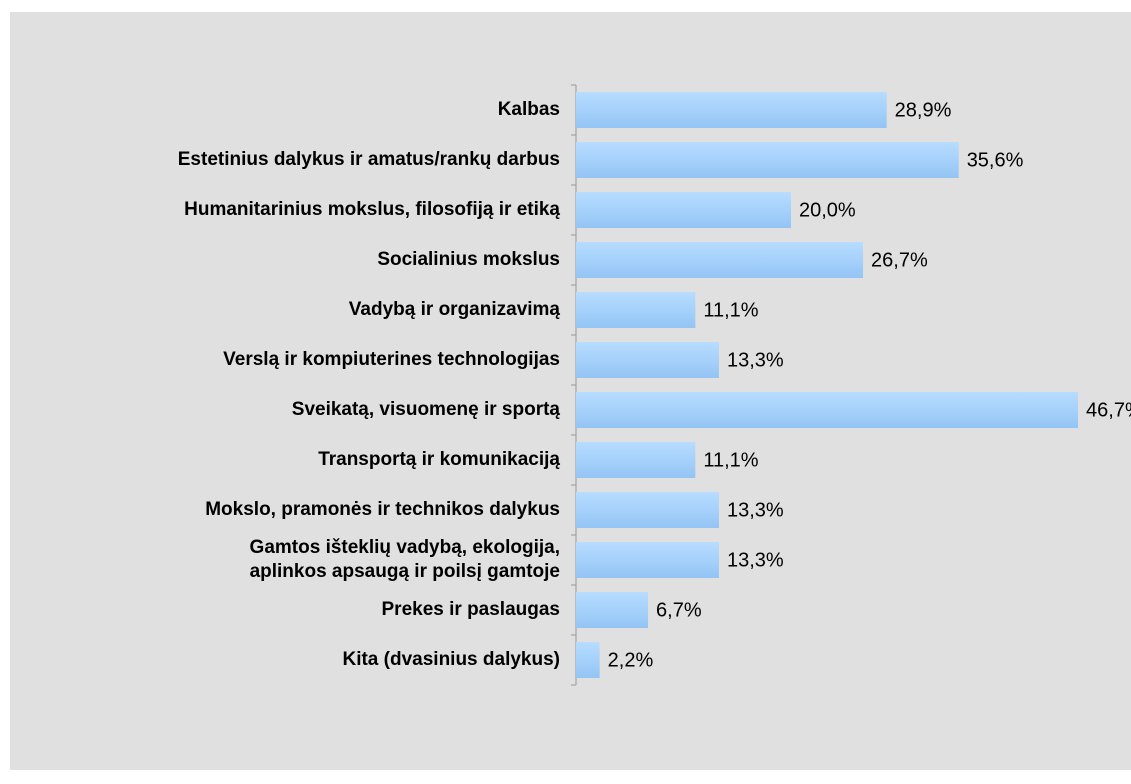 This screenshot has width=1131, height=784. I want to click on category-label: Transportą ir komunikaciją, so click(439, 459).